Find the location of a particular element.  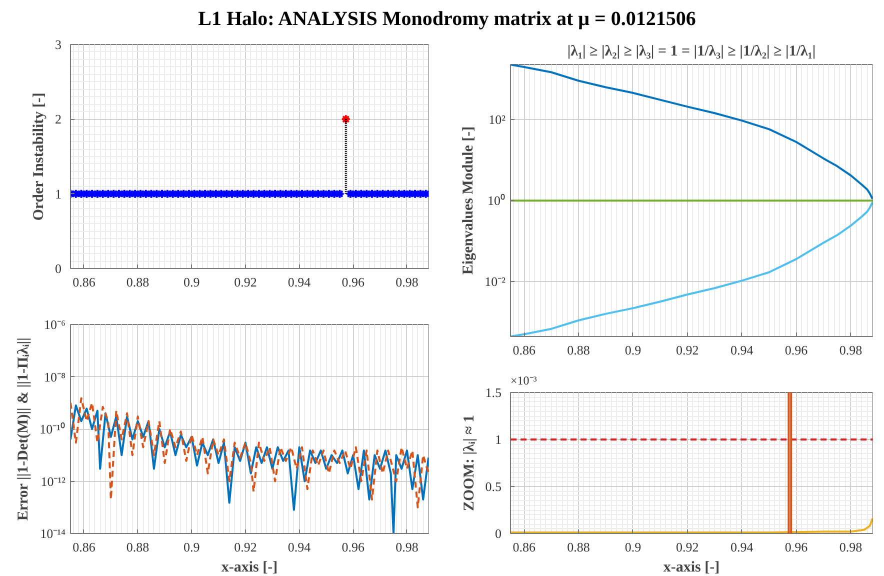

y-tick-label: 10⁻² is located at coordinates (495, 282).